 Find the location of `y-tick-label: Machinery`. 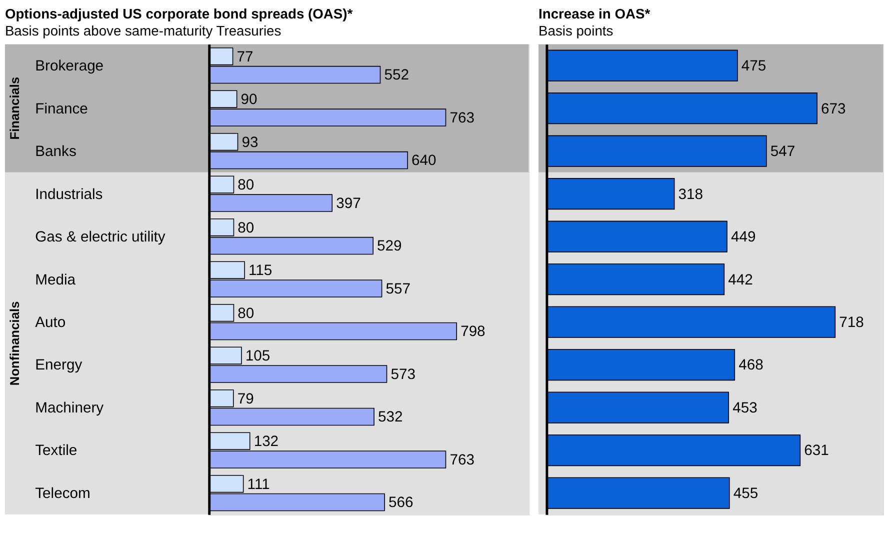

y-tick-label: Machinery is located at coordinates (69, 408).